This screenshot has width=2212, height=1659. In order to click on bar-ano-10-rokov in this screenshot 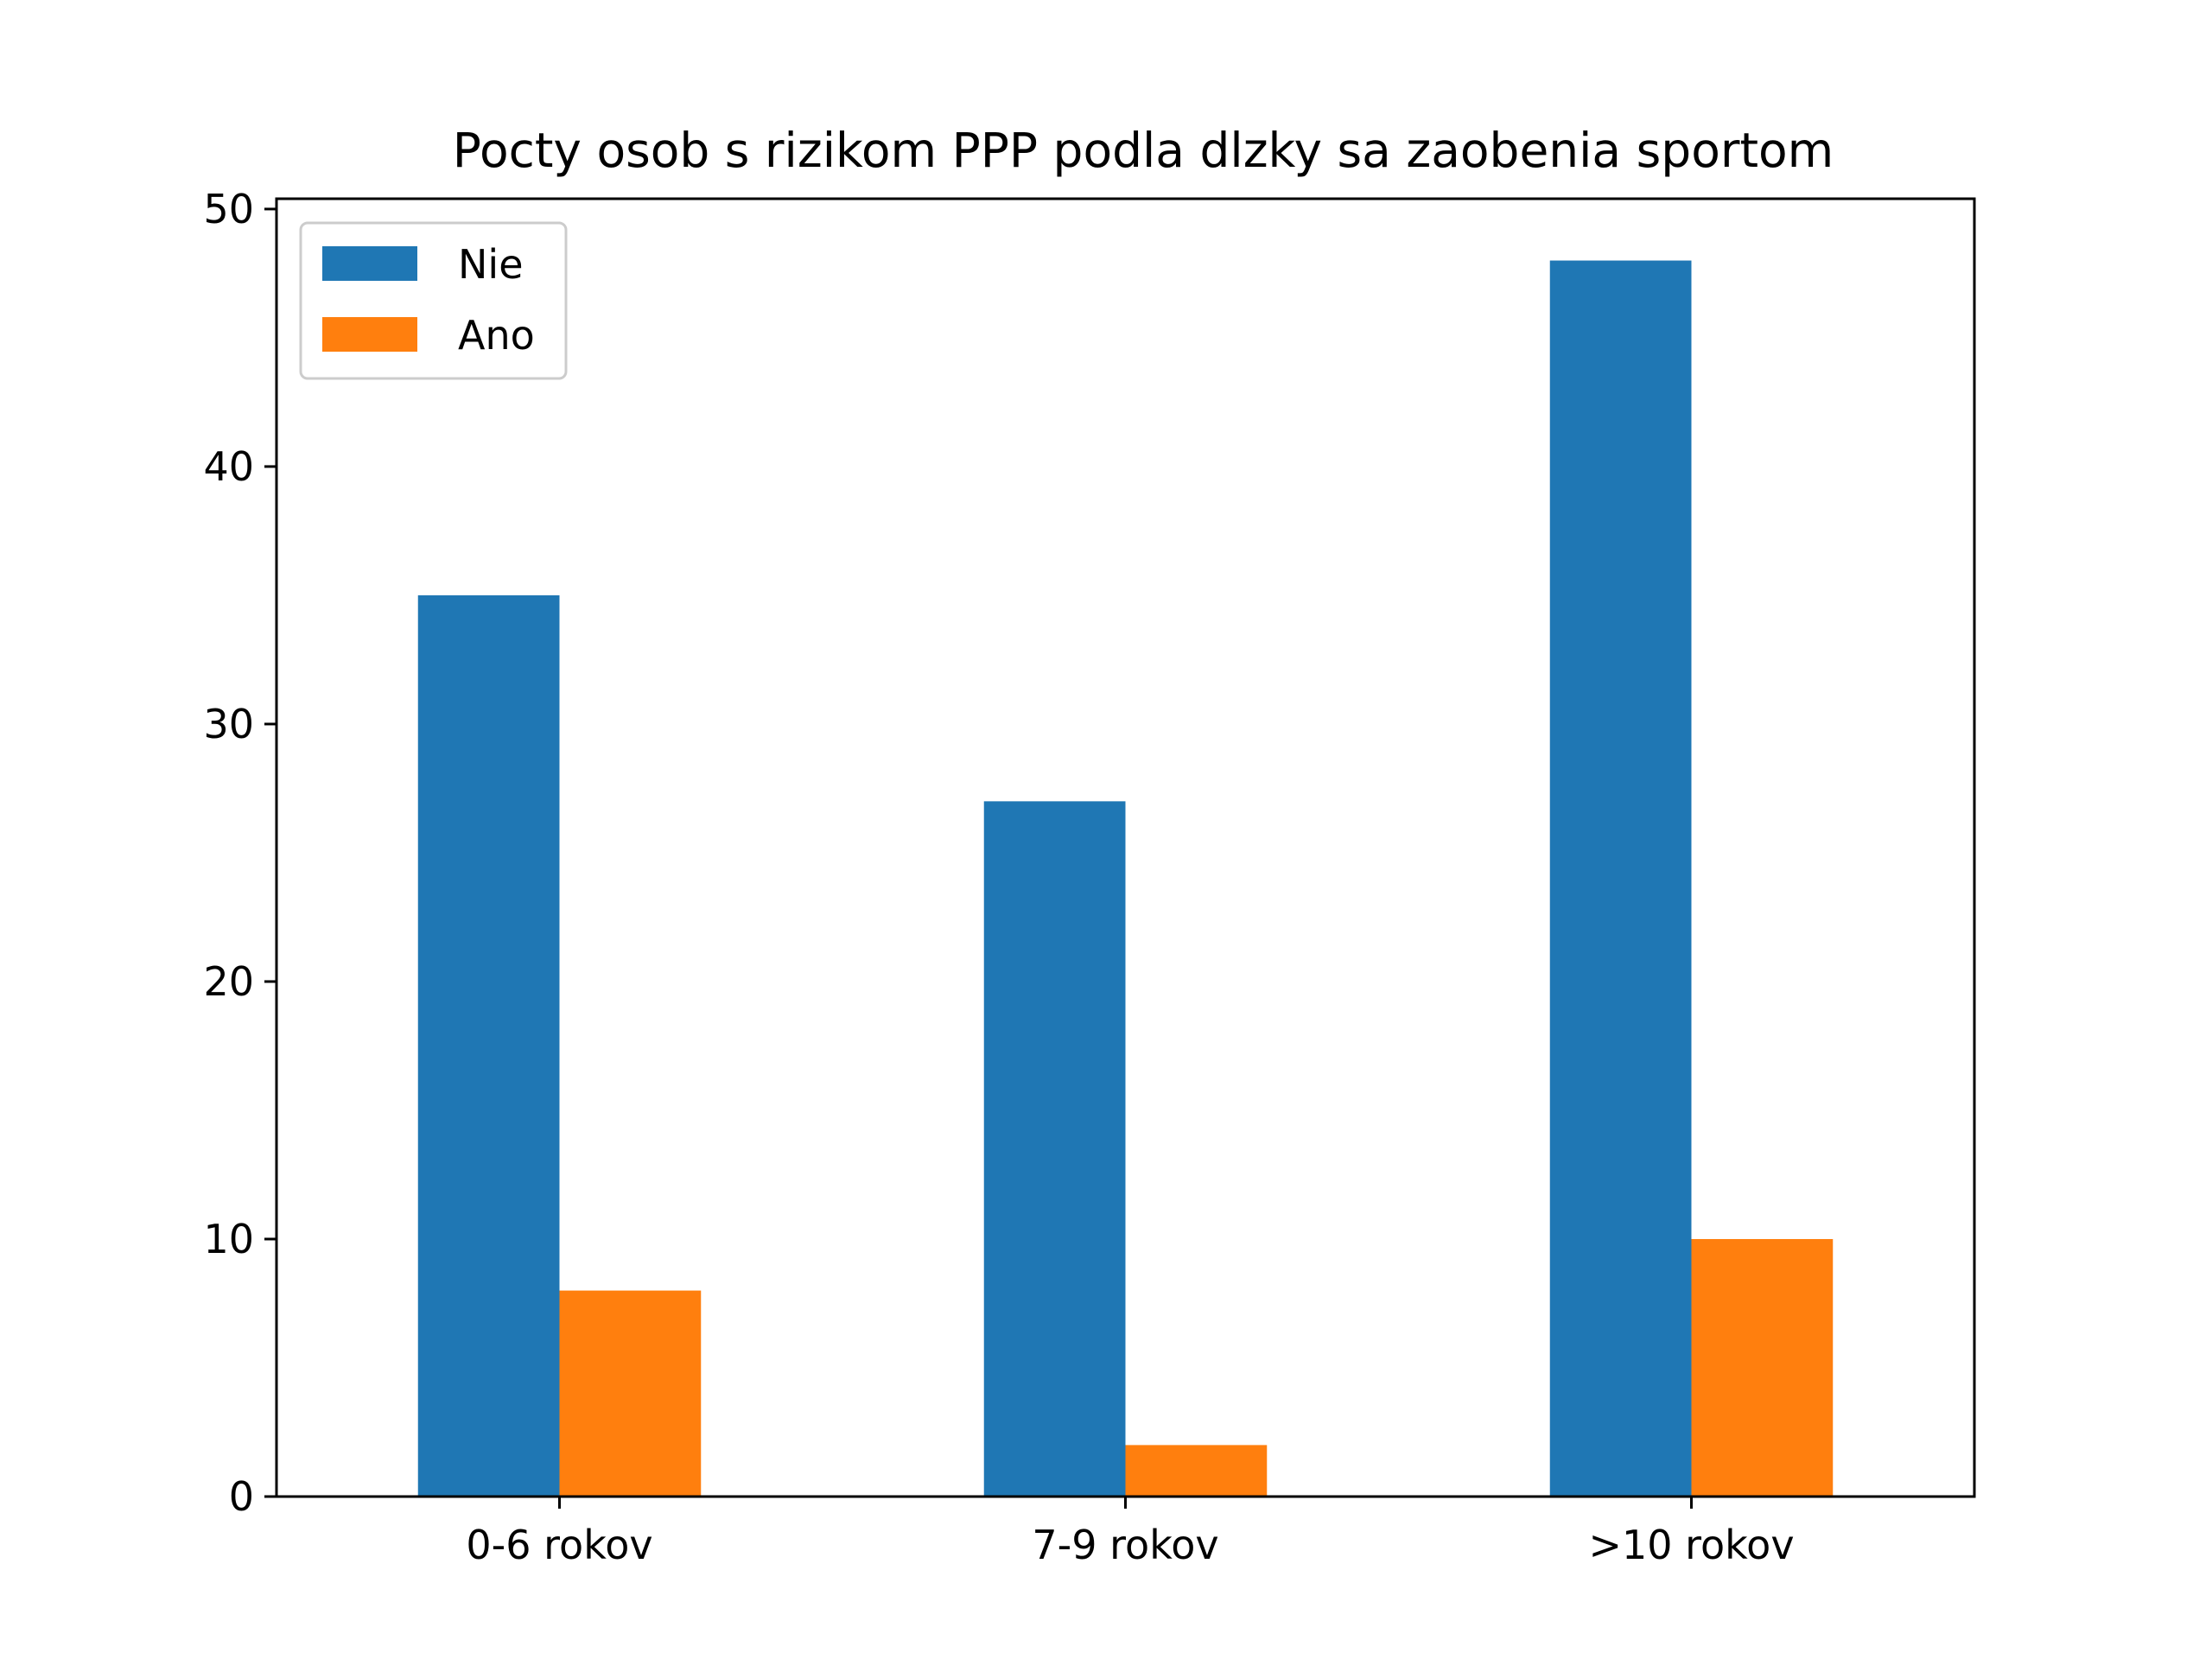, I will do `click(1762, 1367)`.